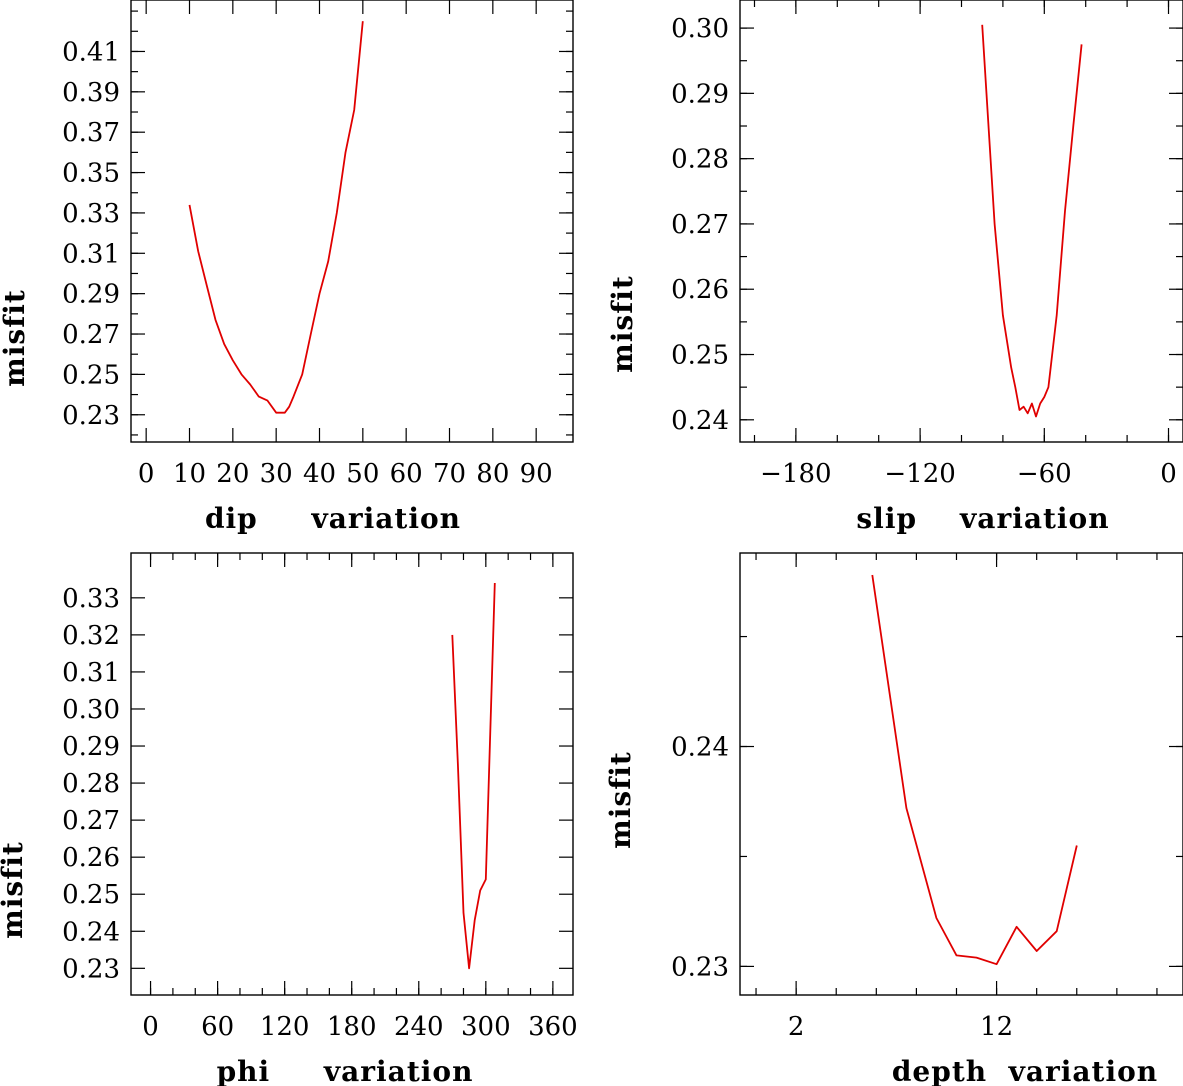  What do you see at coordinates (319, 474) in the screenshot?
I see `x-tick-label: 40` at bounding box center [319, 474].